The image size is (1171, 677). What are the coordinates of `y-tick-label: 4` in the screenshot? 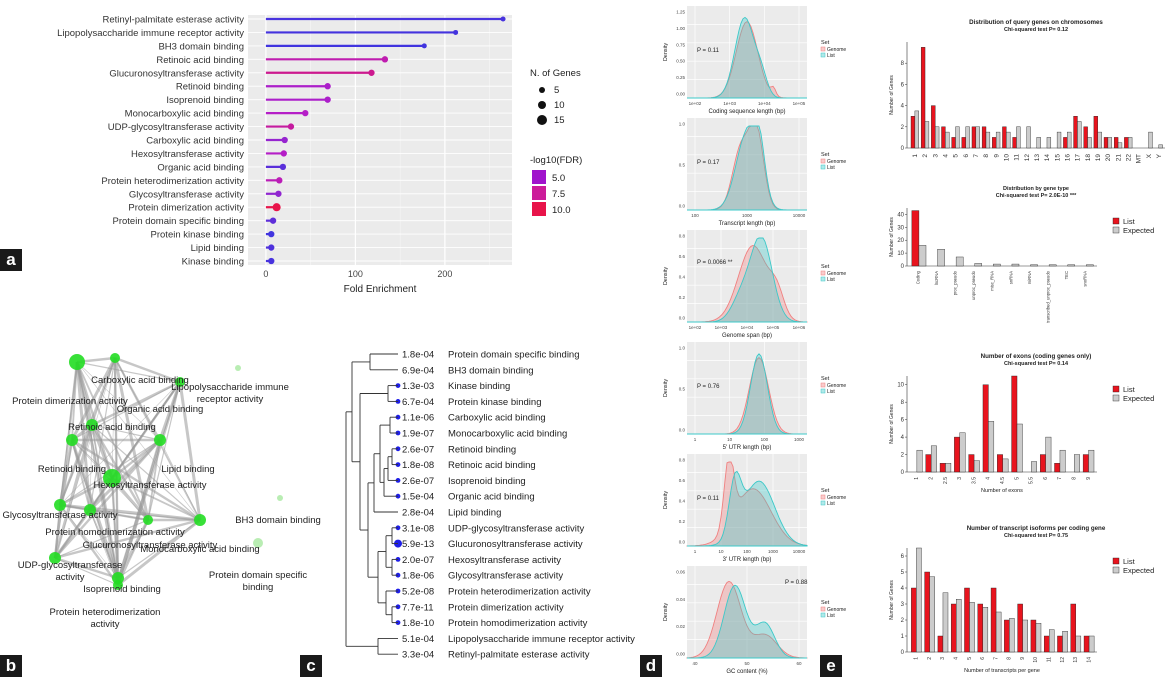 It's located at (903, 589).